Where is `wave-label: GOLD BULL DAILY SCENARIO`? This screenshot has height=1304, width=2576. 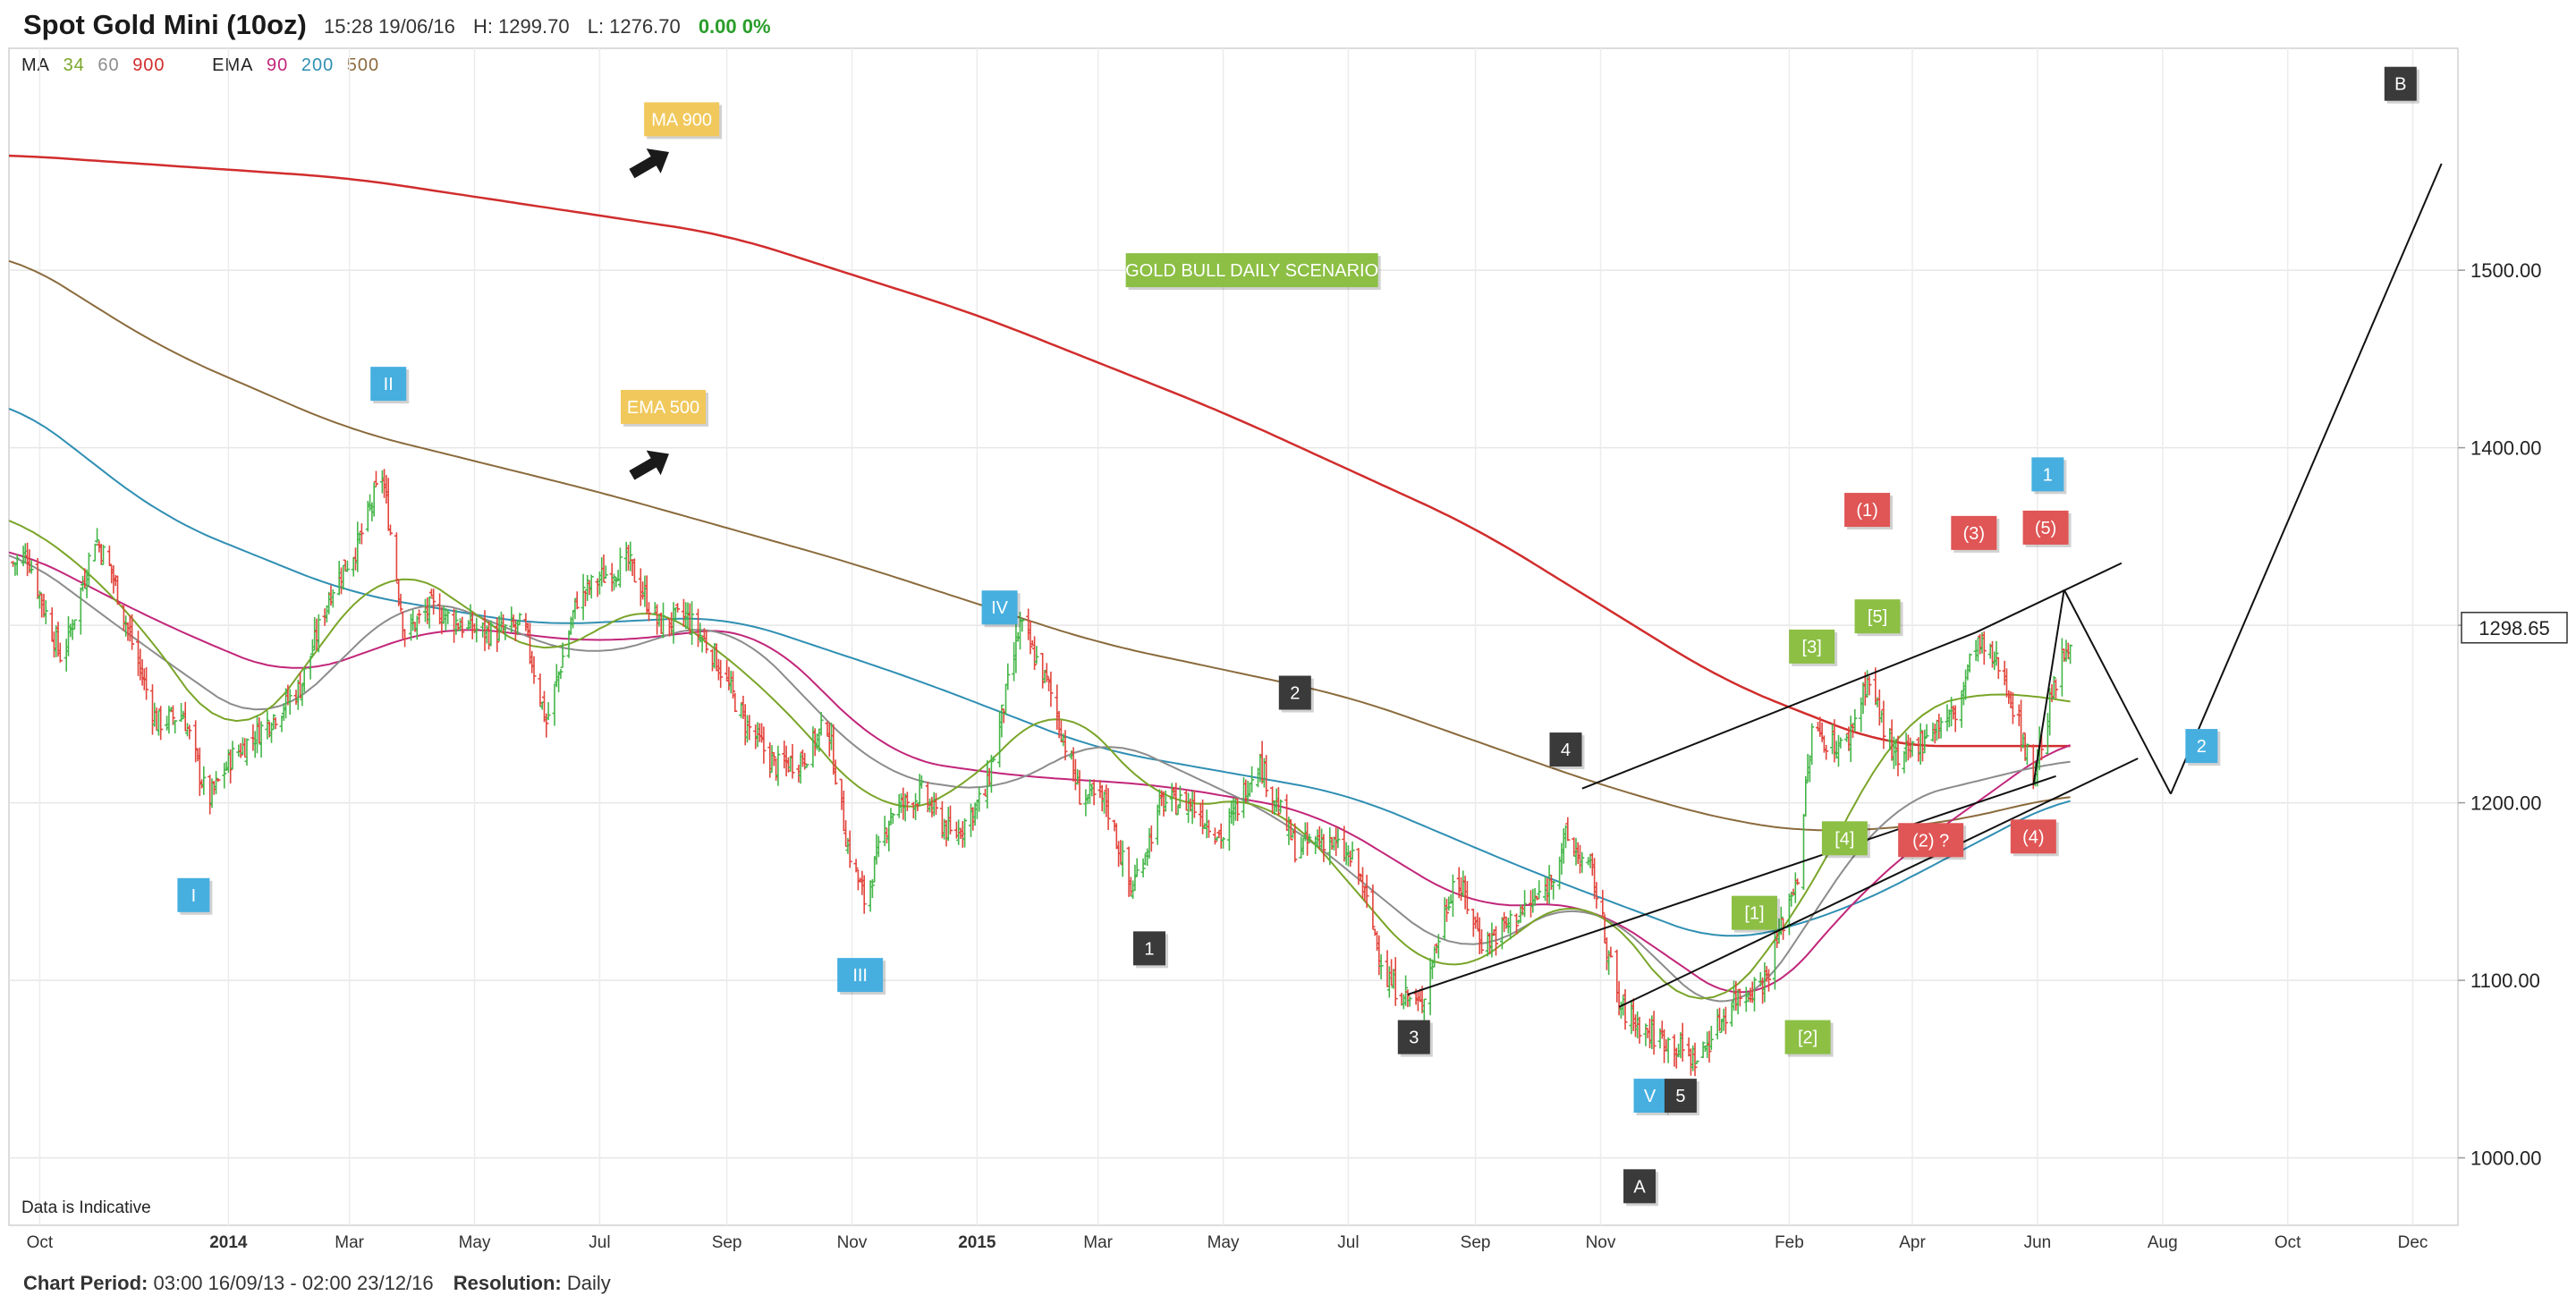
wave-label: GOLD BULL DAILY SCENARIO is located at coordinates (1253, 272).